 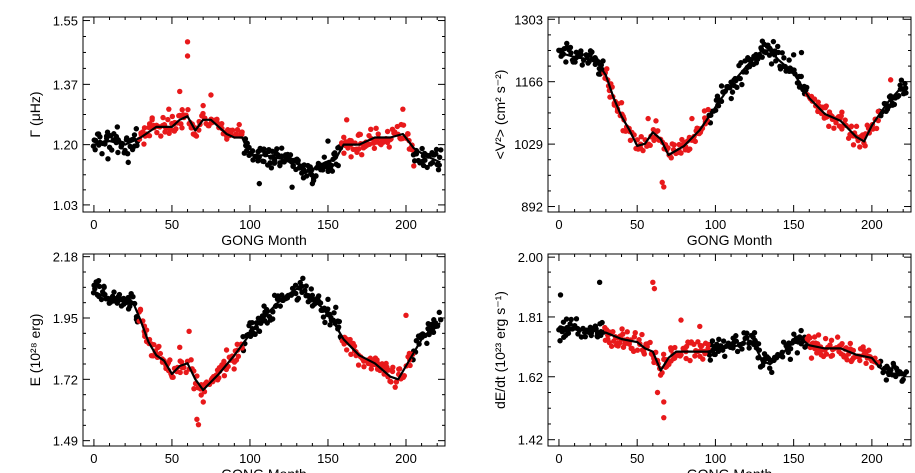 I want to click on y-tick-label: 1.49, so click(x=65, y=441).